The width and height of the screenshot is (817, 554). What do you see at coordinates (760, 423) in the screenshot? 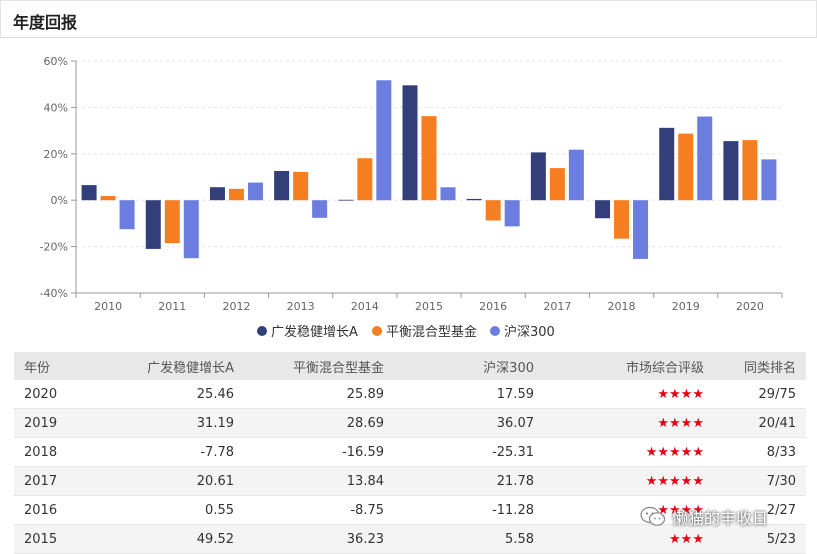
I see `cell-rank: 20/41` at bounding box center [760, 423].